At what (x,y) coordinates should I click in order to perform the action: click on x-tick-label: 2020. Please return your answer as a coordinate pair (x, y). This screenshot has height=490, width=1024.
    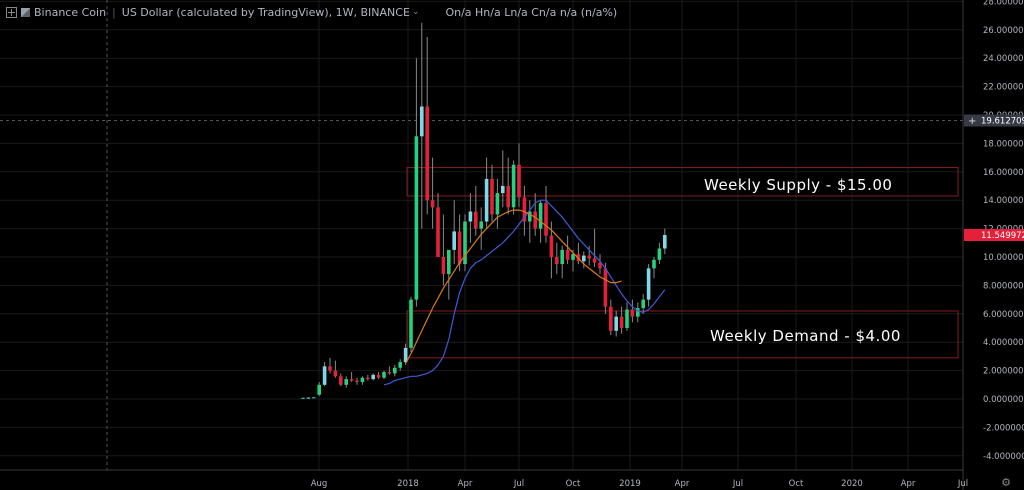
    Looking at the image, I should click on (852, 484).